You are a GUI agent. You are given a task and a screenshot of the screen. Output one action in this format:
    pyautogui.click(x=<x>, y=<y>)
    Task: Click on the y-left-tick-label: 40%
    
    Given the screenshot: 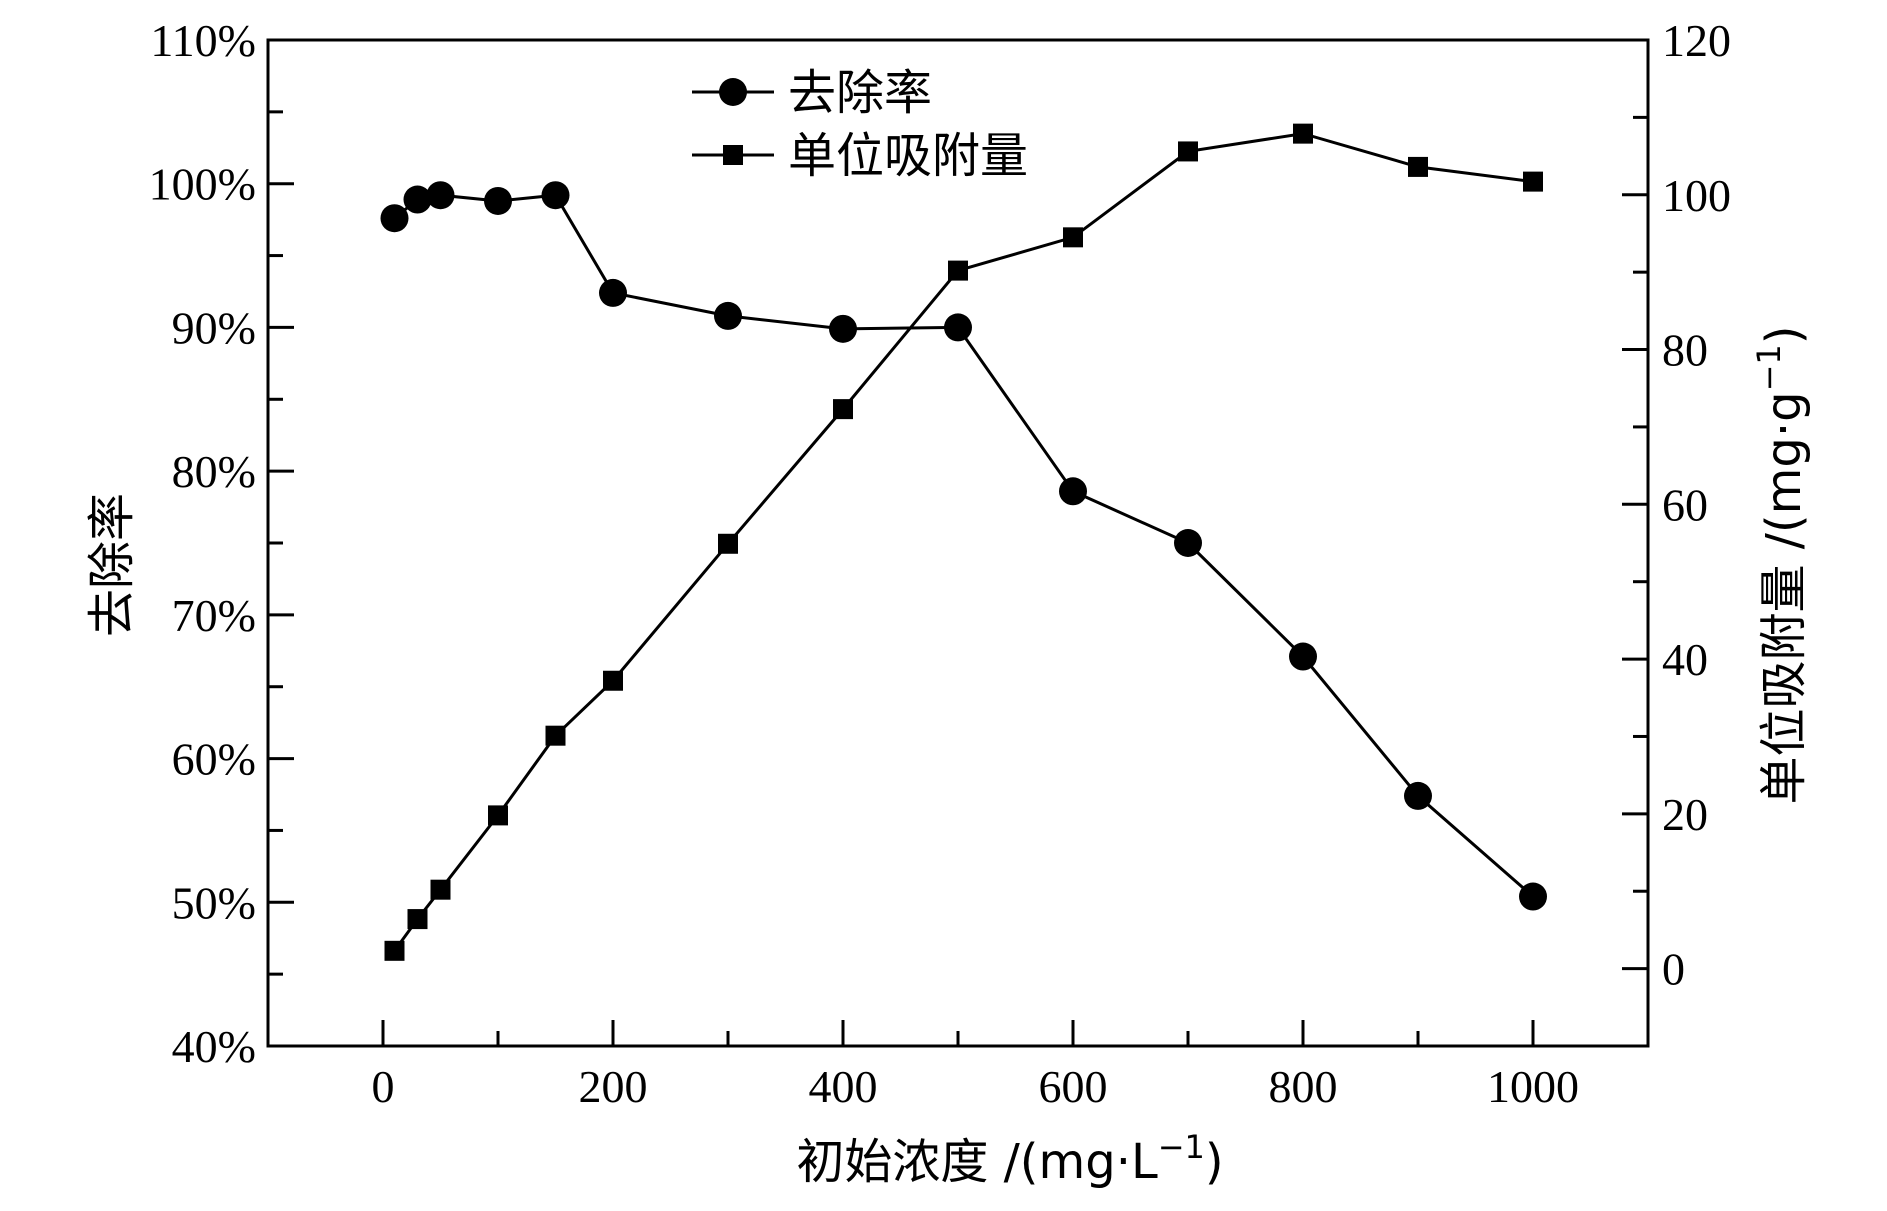 What is the action you would take?
    pyautogui.click(x=214, y=1046)
    